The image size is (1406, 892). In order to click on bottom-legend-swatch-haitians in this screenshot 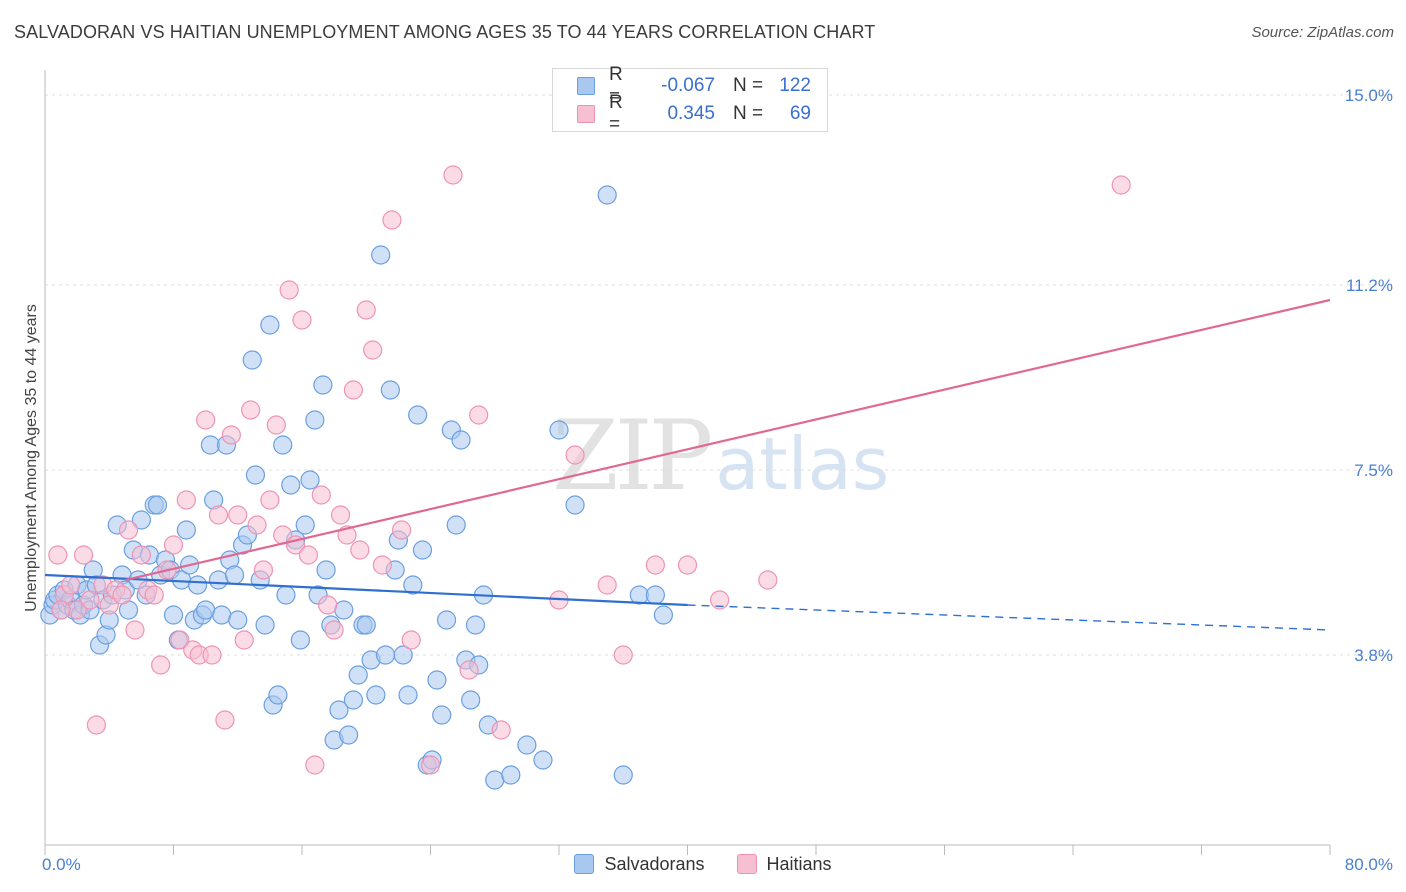, I will do `click(746, 864)`.